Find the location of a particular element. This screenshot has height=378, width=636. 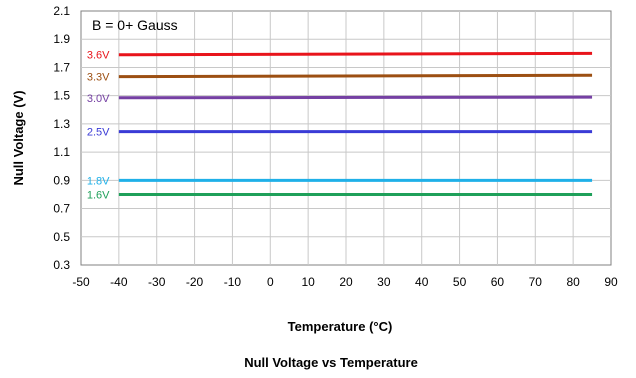

y-tick-label: 1.3 is located at coordinates (61, 124).